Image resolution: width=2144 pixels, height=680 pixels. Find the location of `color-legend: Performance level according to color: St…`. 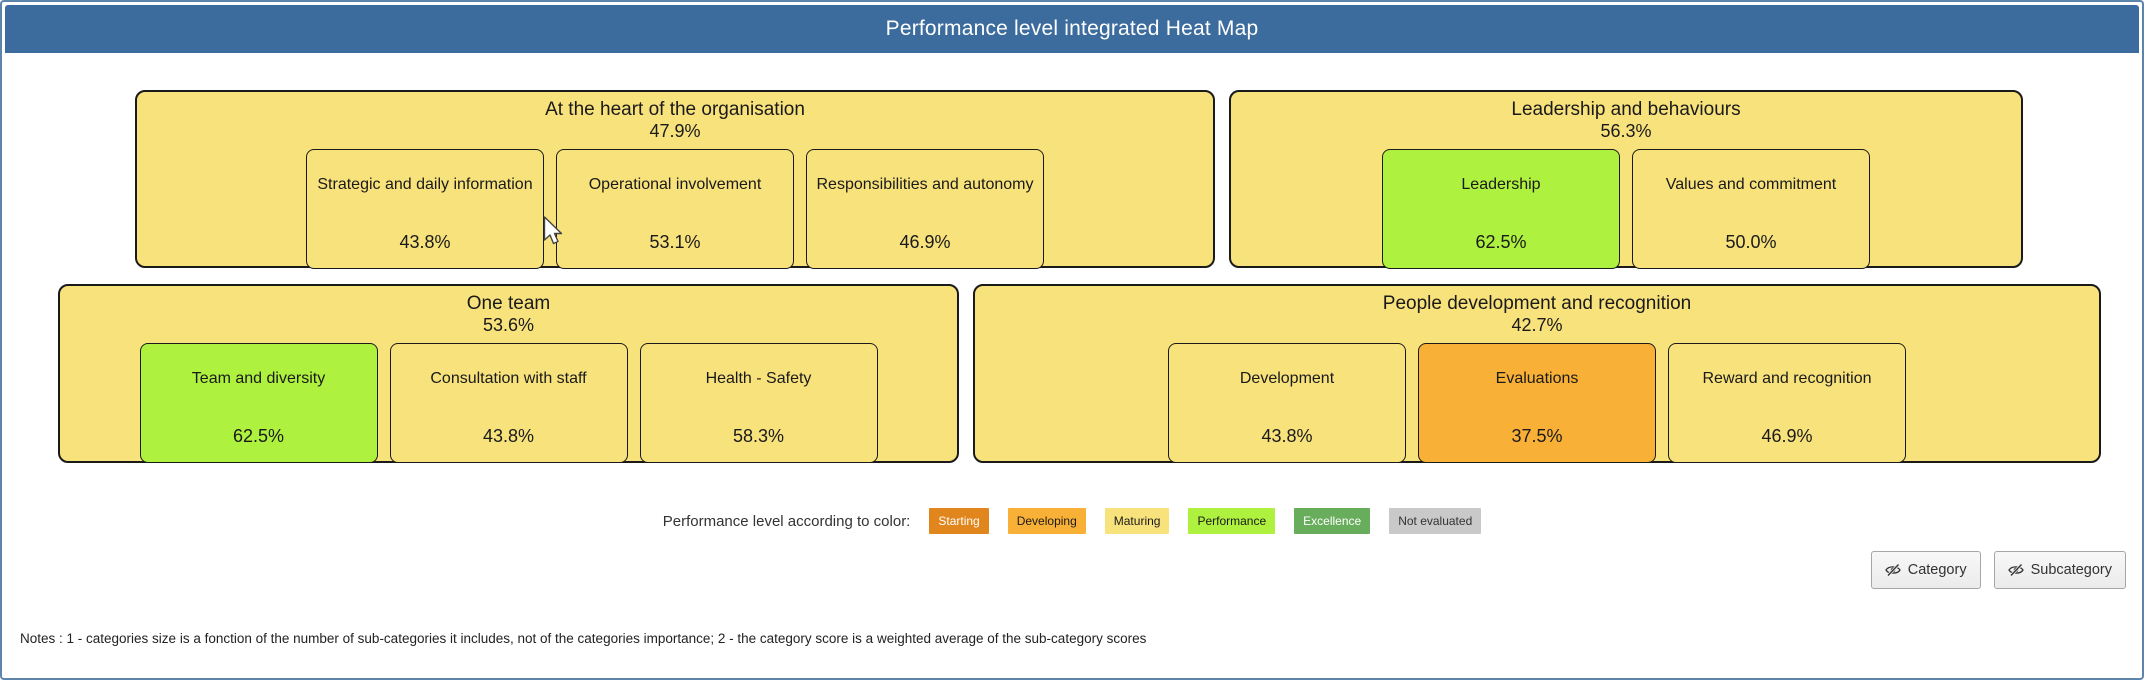

color-legend: Performance level according to color: St… is located at coordinates (1072, 521).